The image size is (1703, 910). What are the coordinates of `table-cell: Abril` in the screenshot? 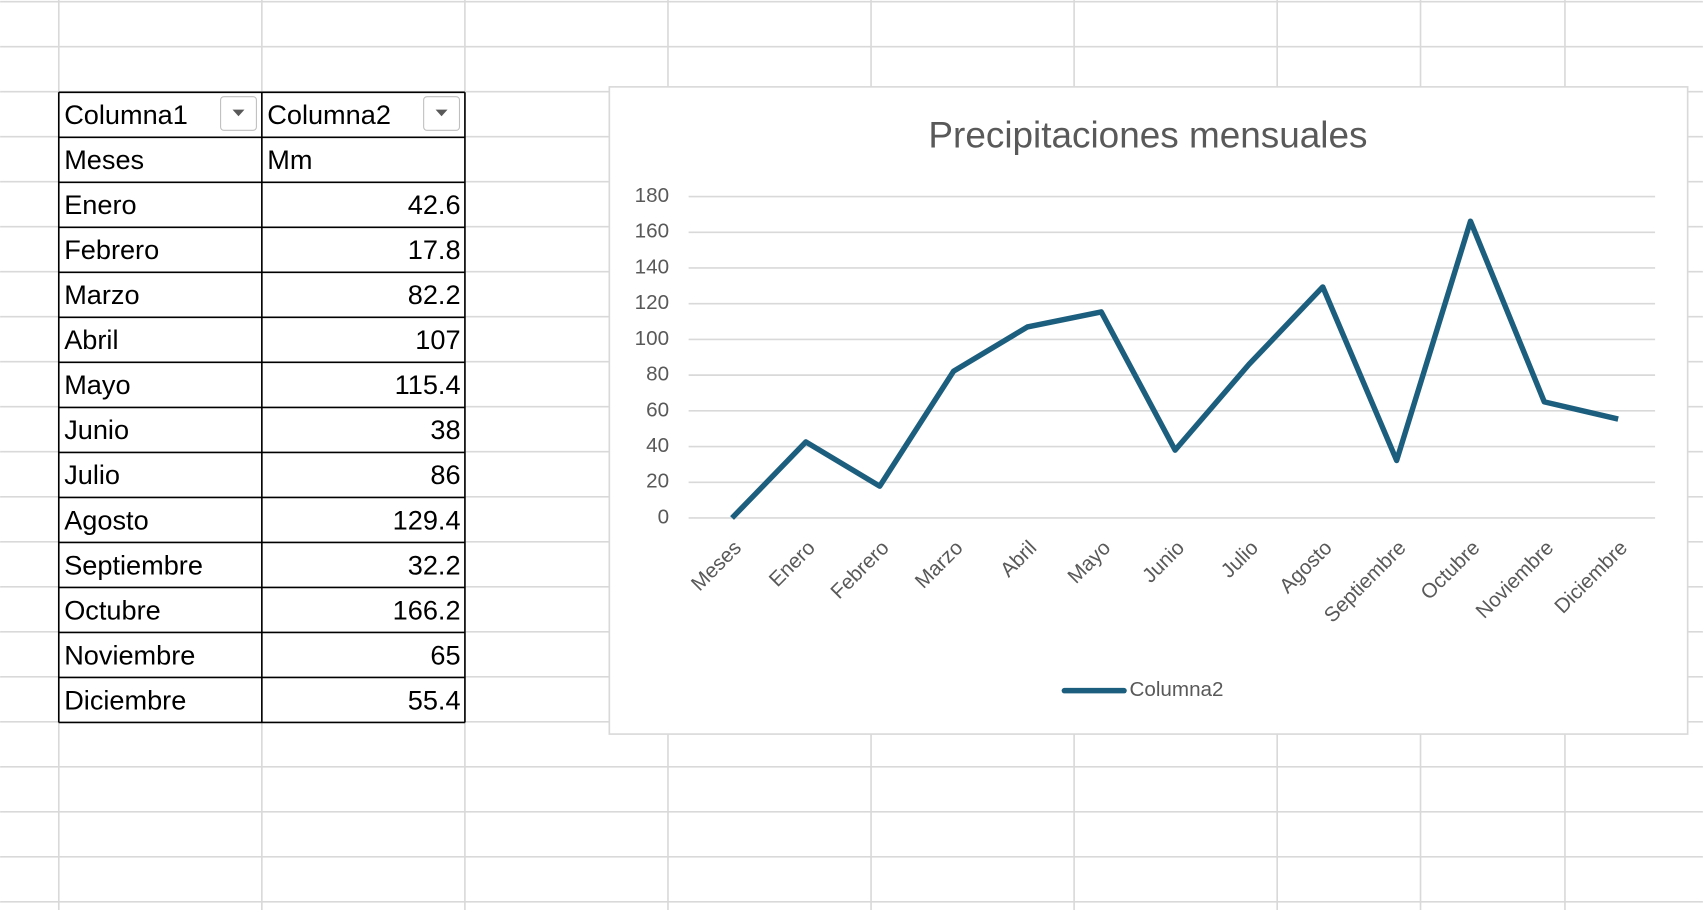 It's located at (91, 339).